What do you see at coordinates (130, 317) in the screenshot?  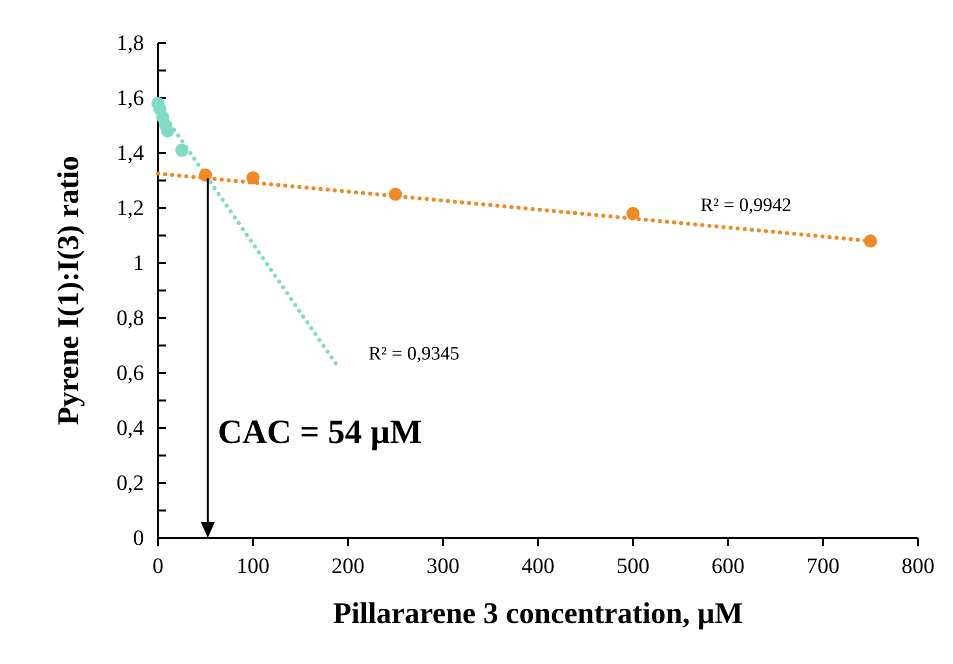 I see `y-tick-label: 0,8` at bounding box center [130, 317].